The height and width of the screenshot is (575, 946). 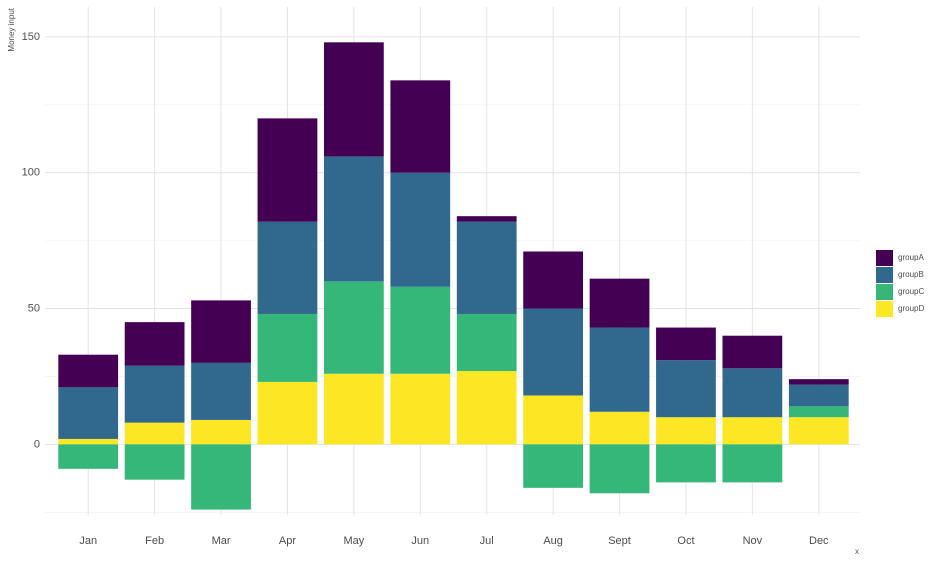 I want to click on y-axis-title: Money input, so click(x=11, y=29).